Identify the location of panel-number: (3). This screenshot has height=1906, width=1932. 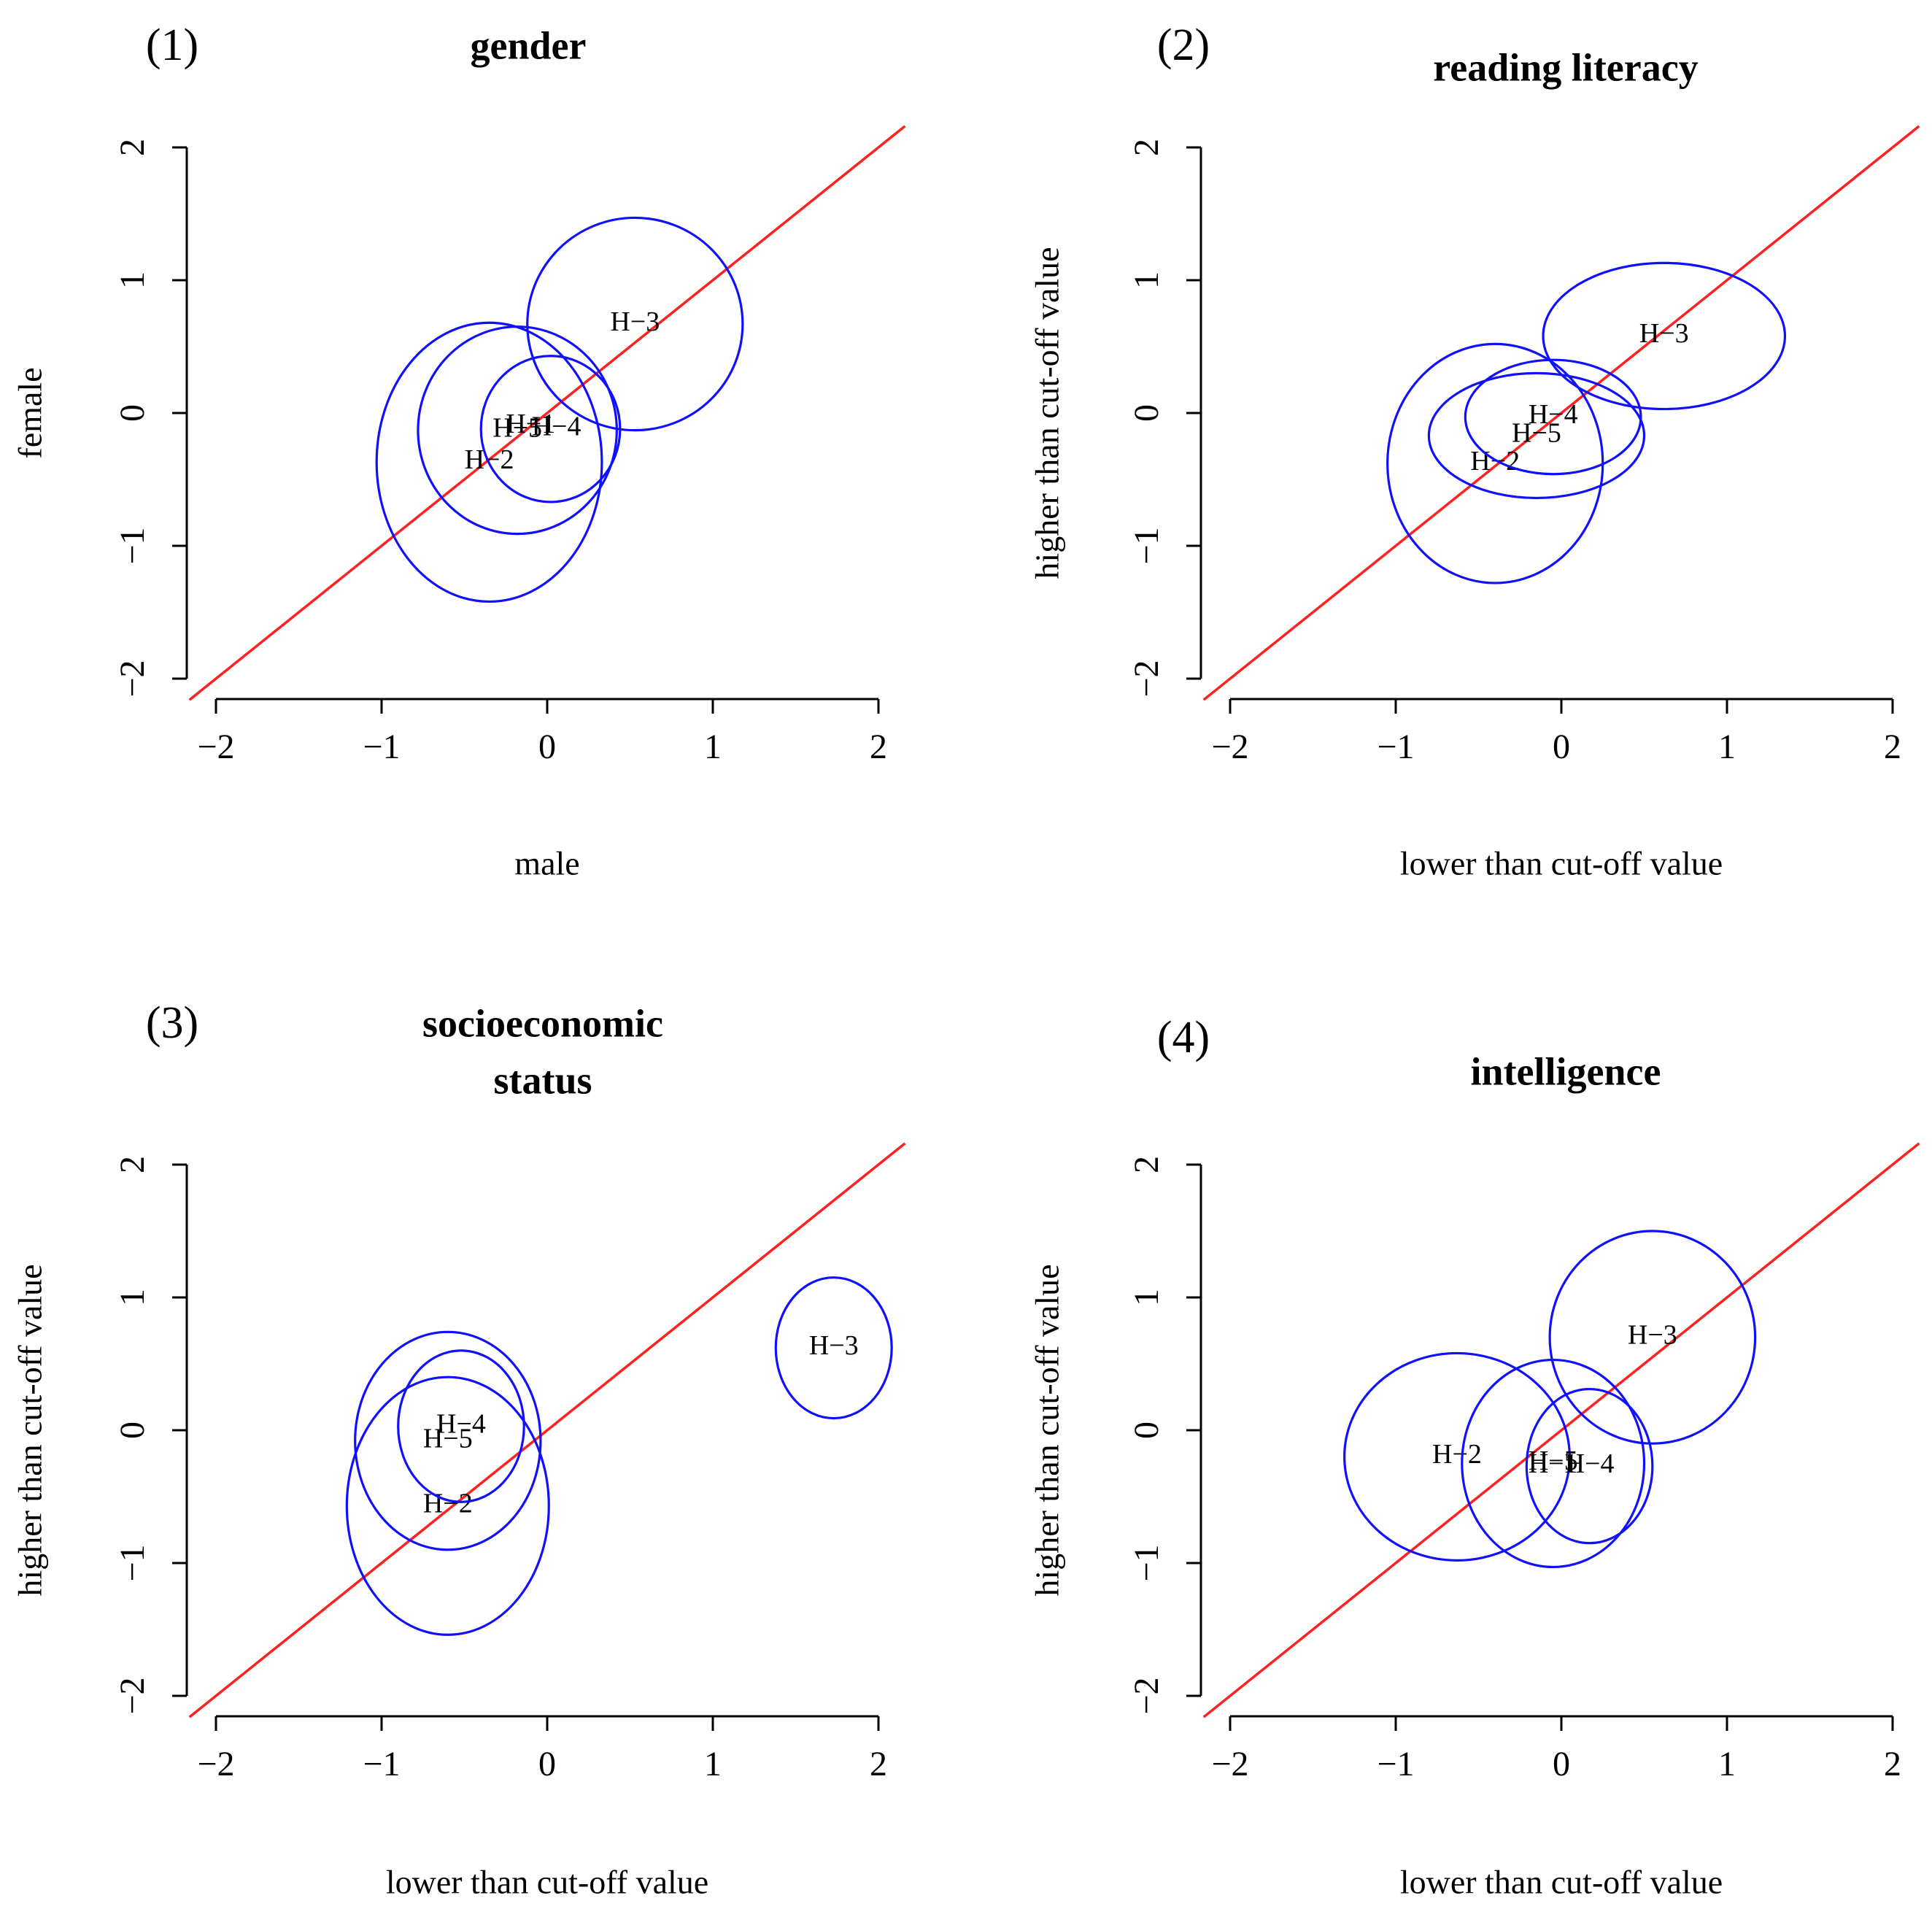
(172, 1023).